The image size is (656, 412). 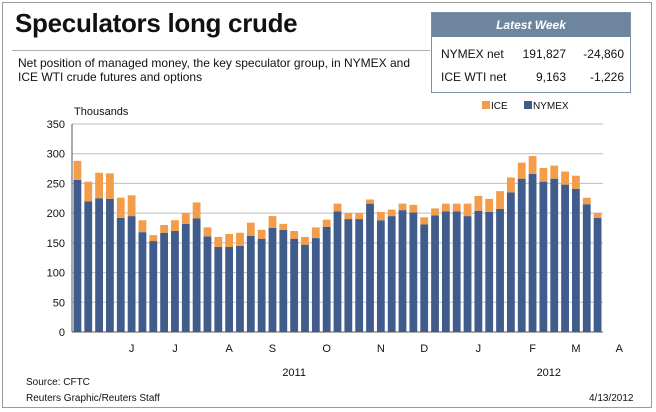 I want to click on source-note: Source: CFTC, so click(x=58, y=382).